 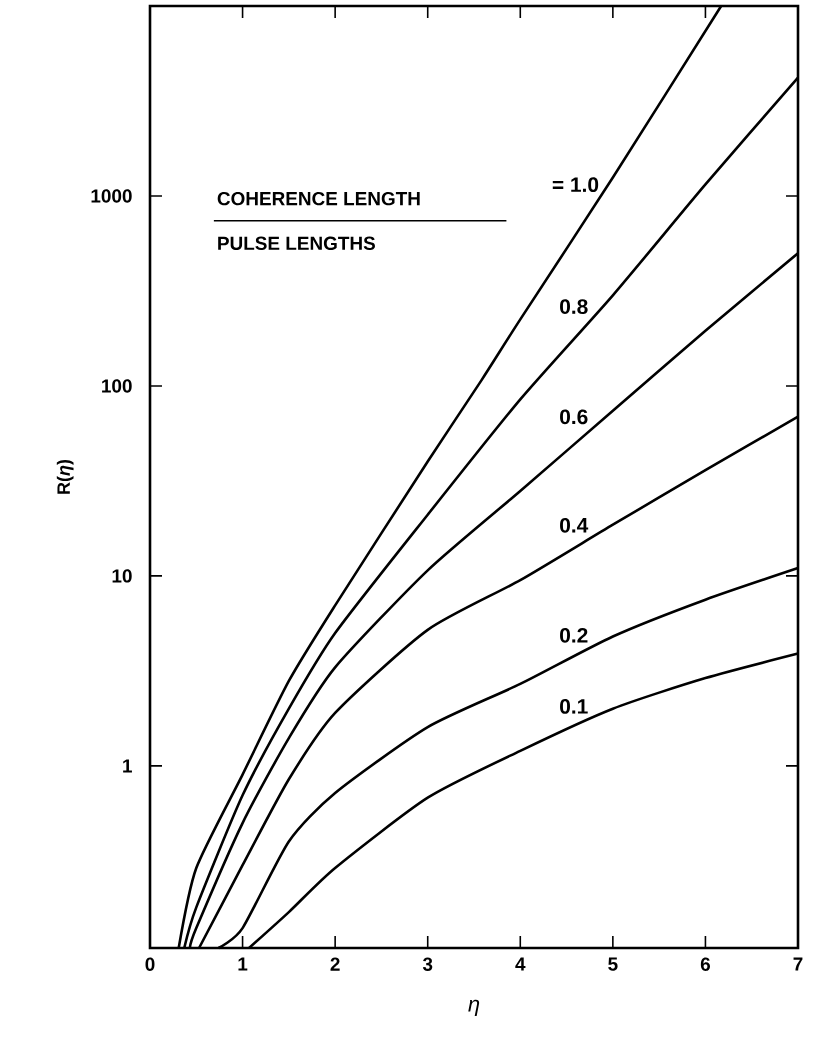 What do you see at coordinates (520, 964) in the screenshot?
I see `x-tick-label: 4` at bounding box center [520, 964].